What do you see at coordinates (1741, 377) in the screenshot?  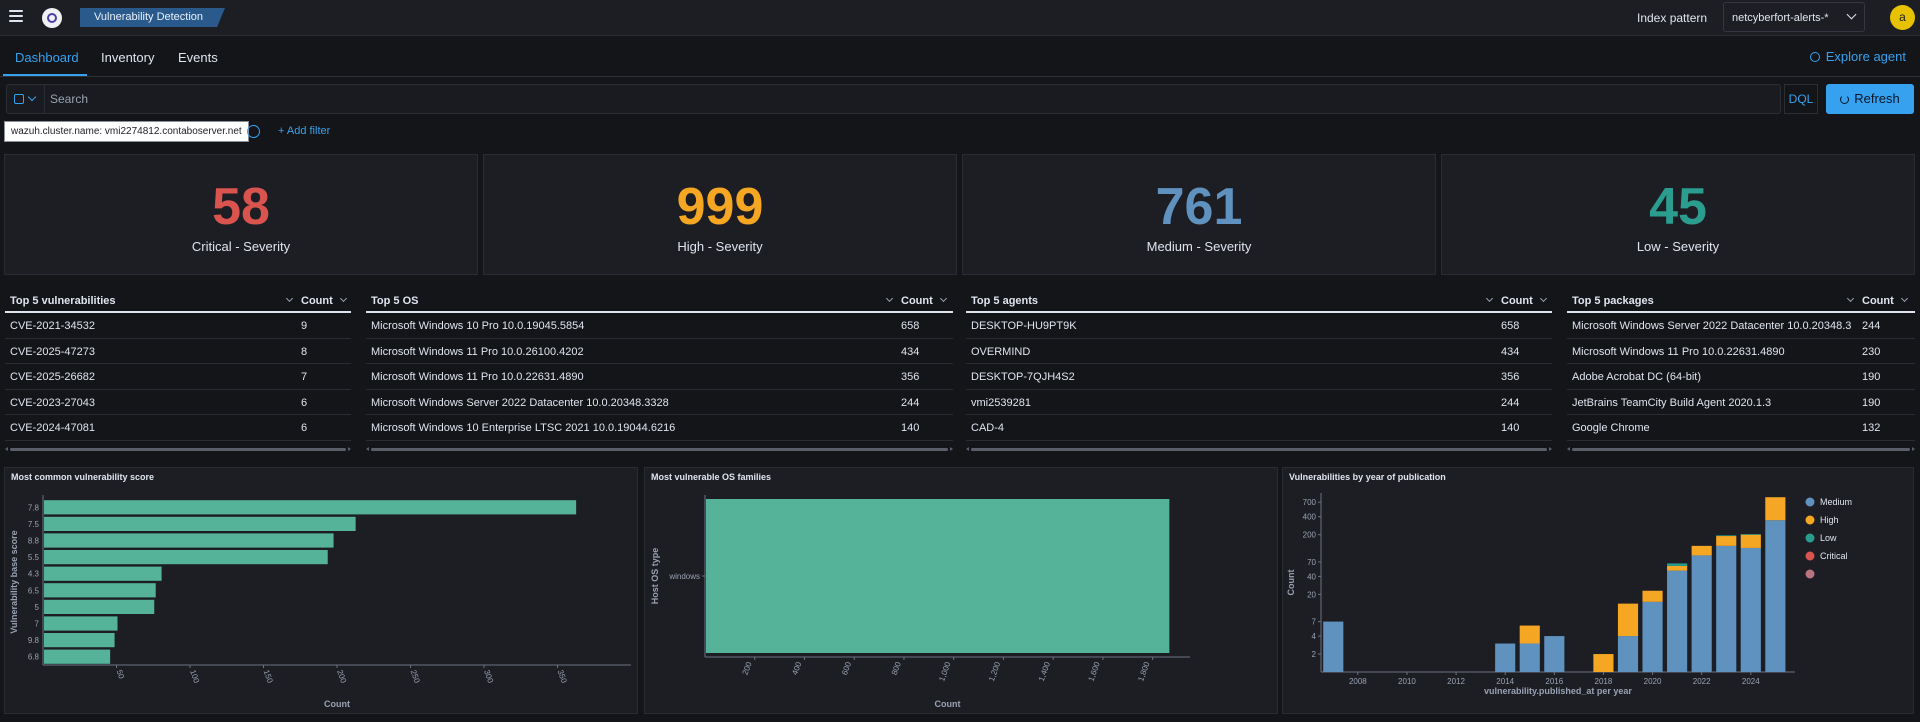 I see `table-row: Adobe Acrobat DC (64-bit) 190` at bounding box center [1741, 377].